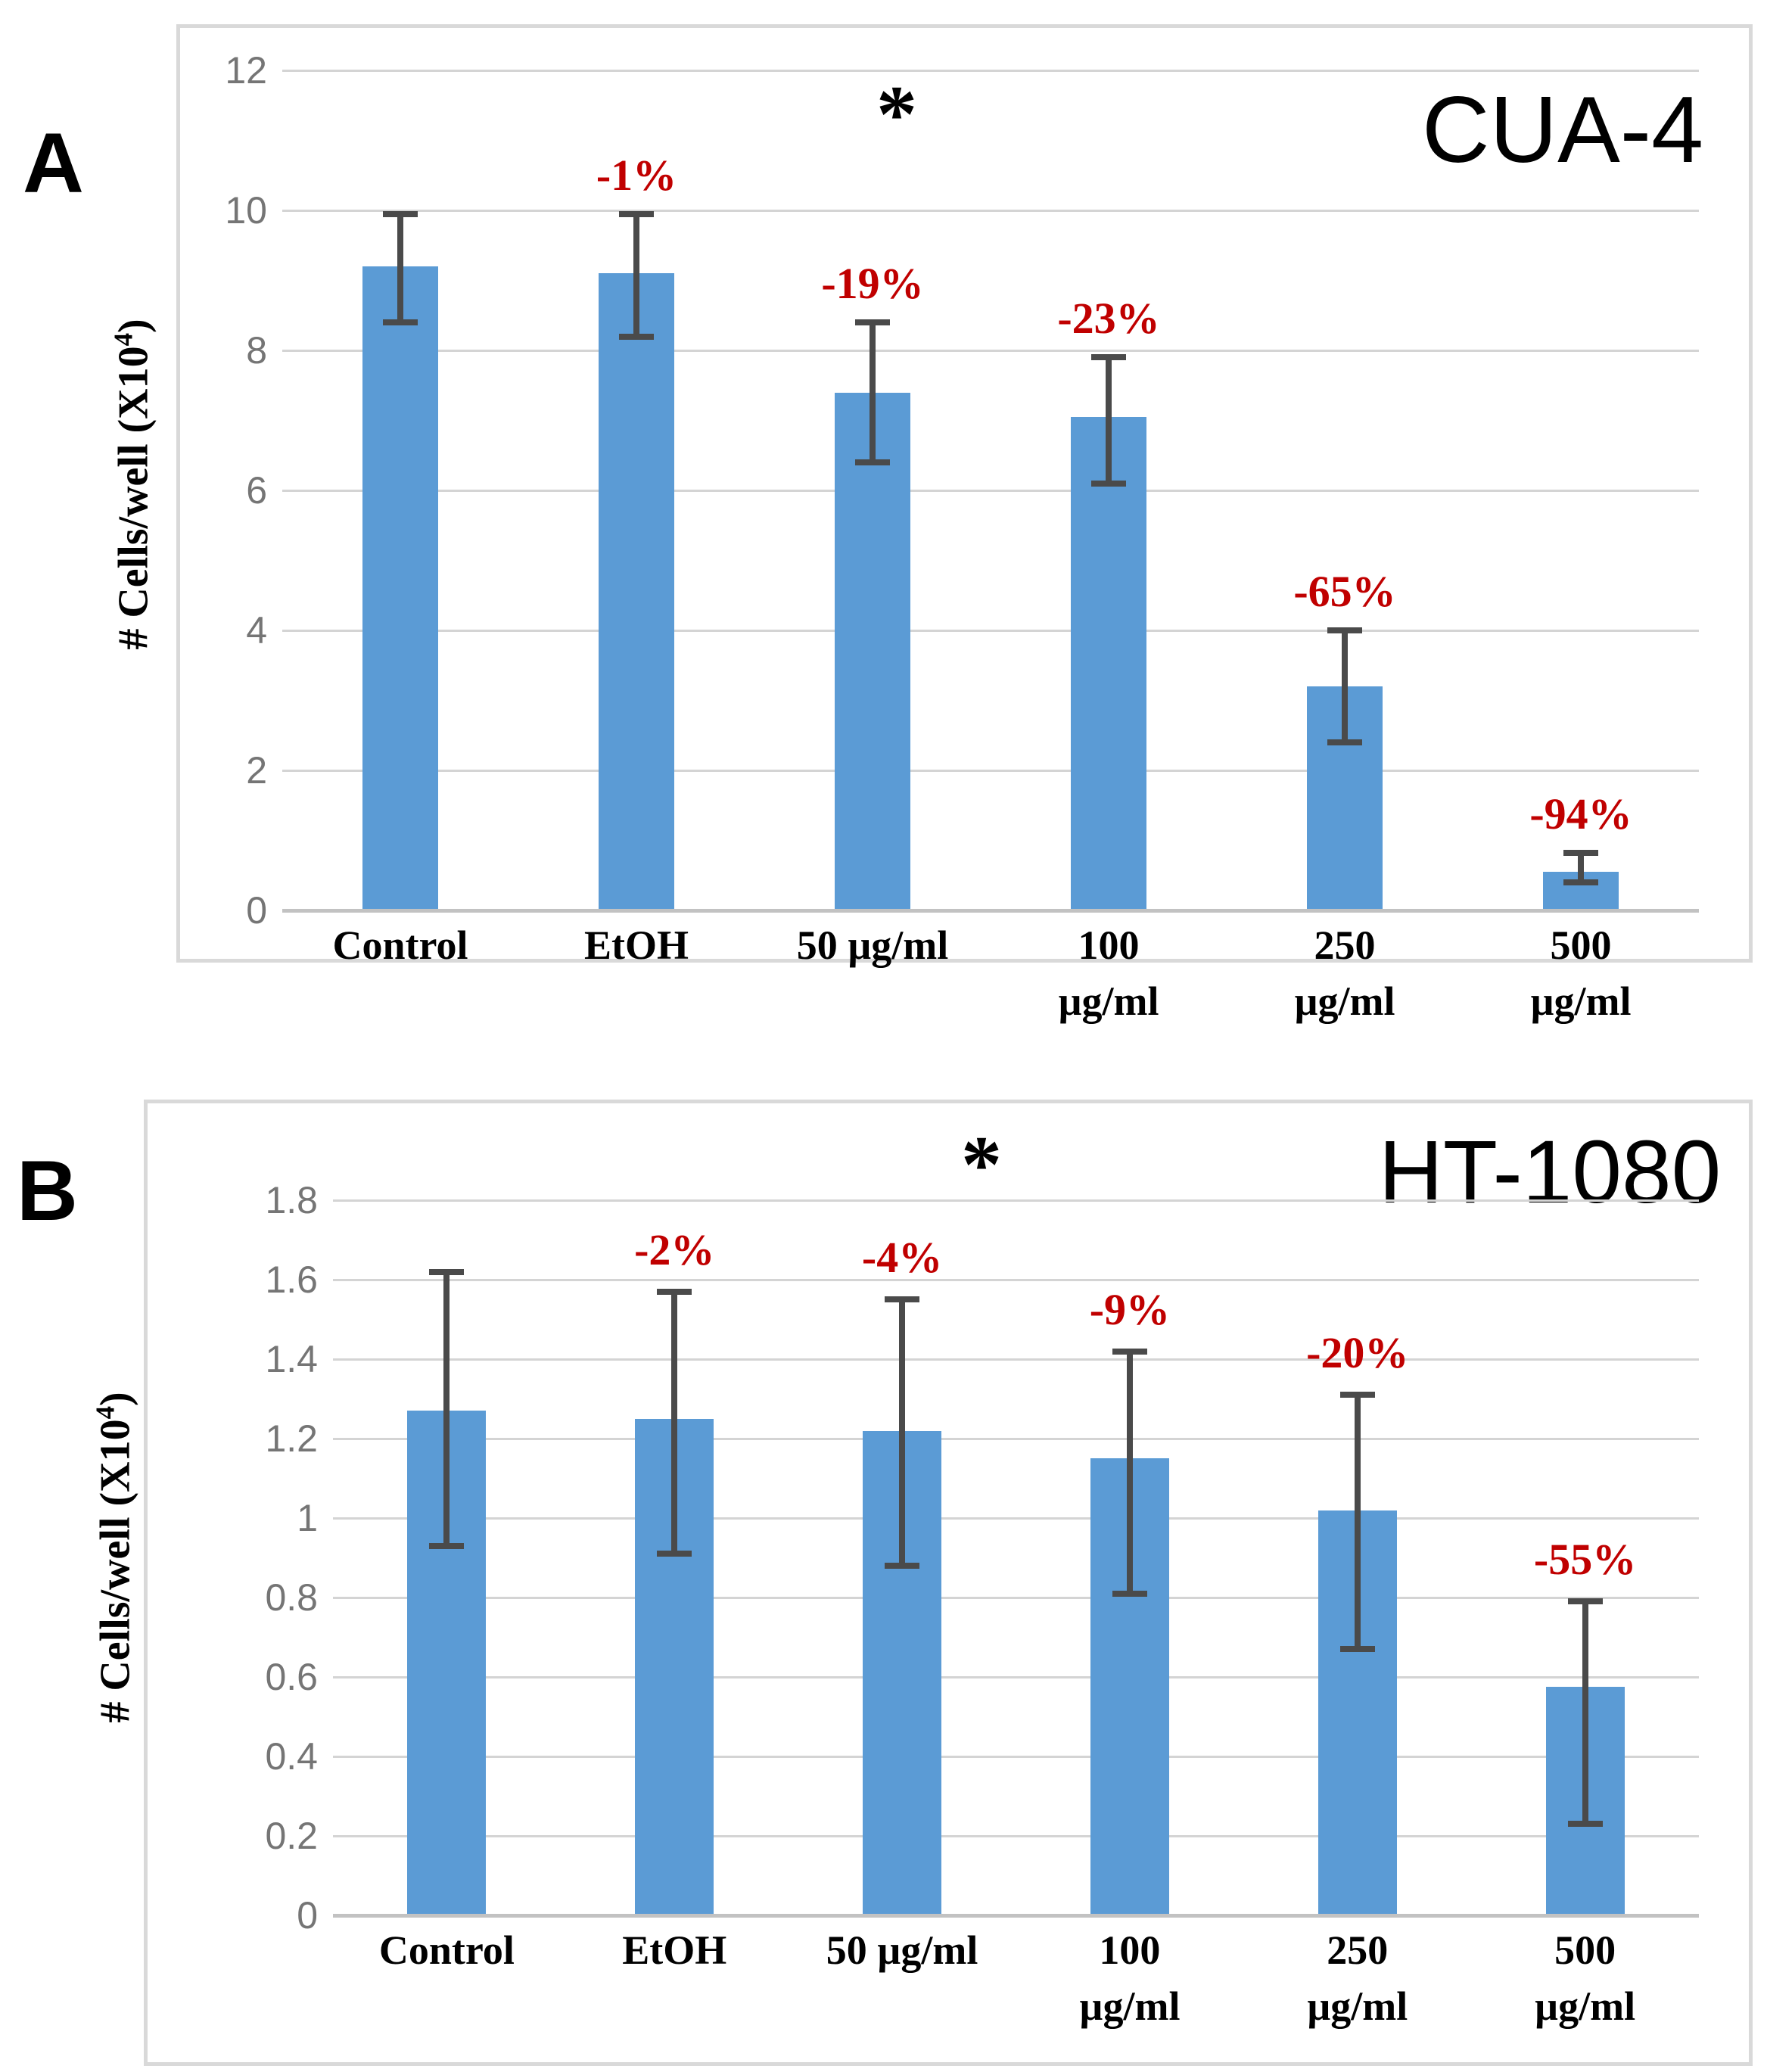 This screenshot has width=1767, height=2072. I want to click on y-title-text: # Cells/well (X10, so click(116, 1571).